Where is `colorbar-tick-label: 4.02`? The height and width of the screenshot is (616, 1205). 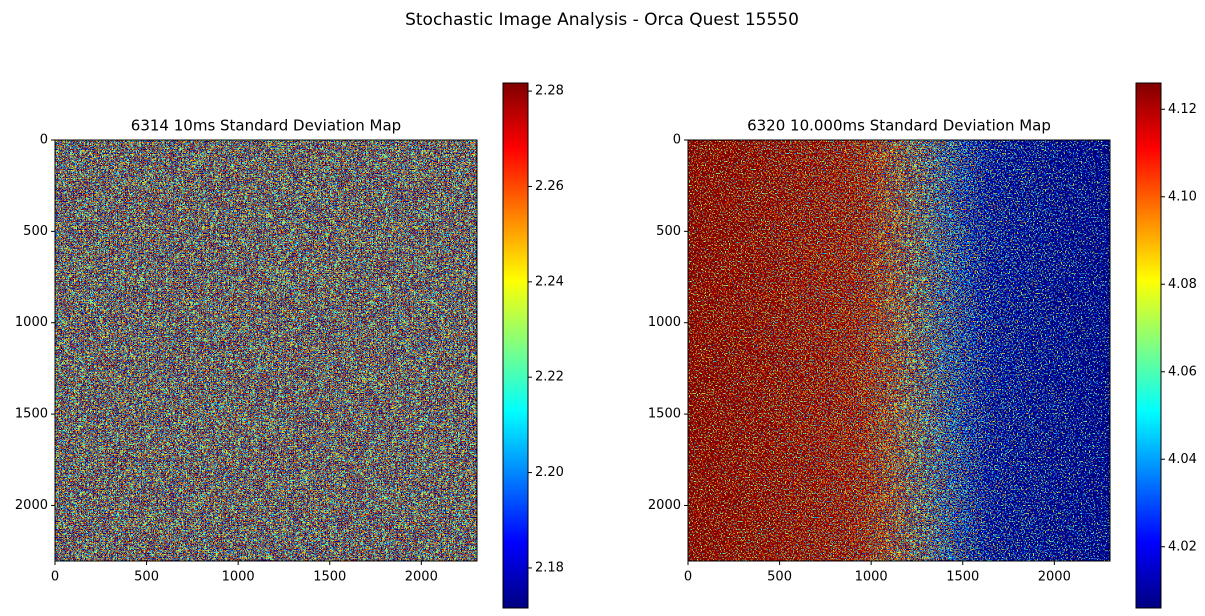 colorbar-tick-label: 4.02 is located at coordinates (1182, 546).